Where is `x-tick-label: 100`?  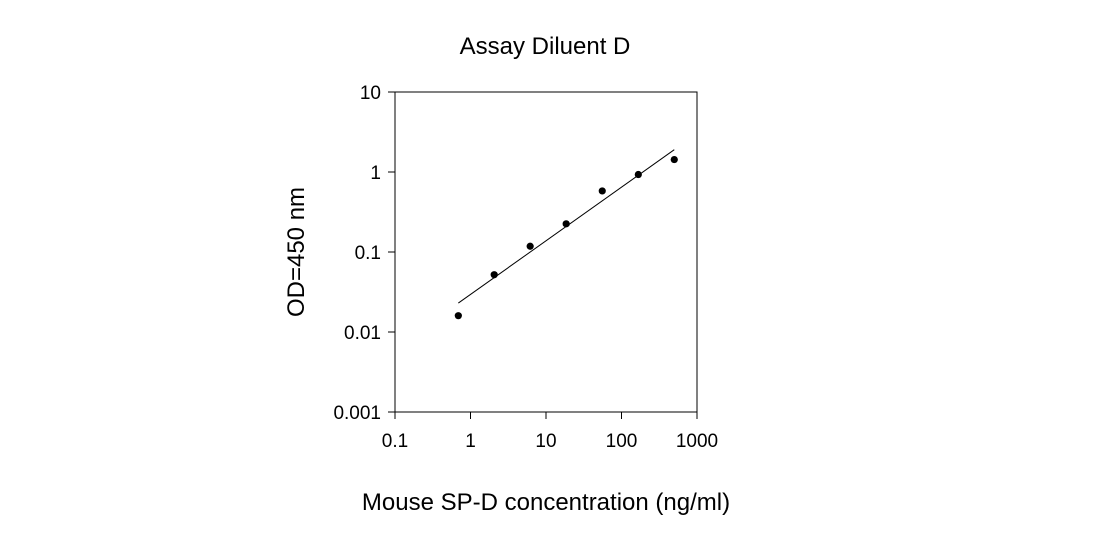 x-tick-label: 100 is located at coordinates (622, 441).